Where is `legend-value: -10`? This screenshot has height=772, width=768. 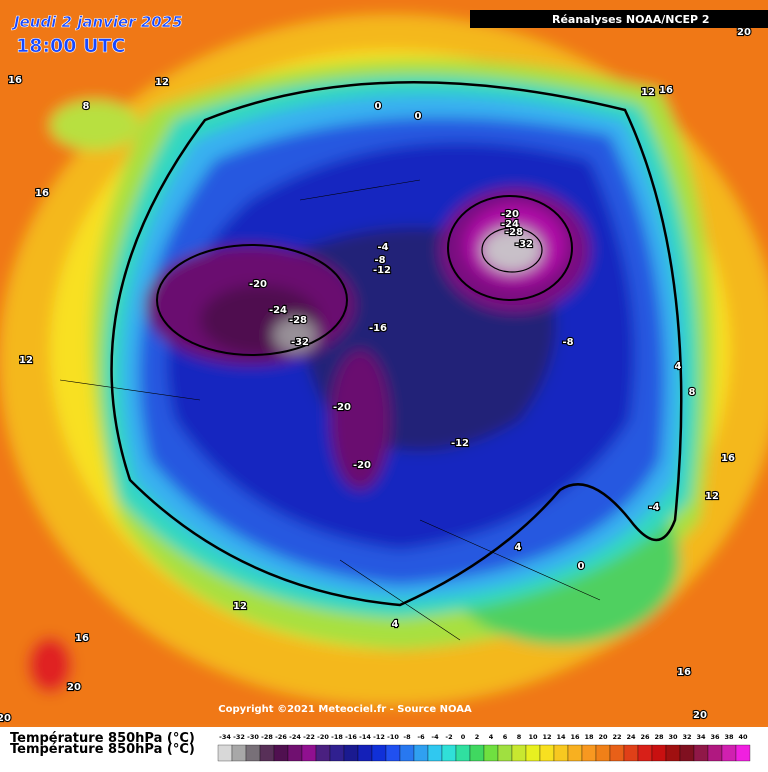
legend-value: -10 is located at coordinates (393, 737).